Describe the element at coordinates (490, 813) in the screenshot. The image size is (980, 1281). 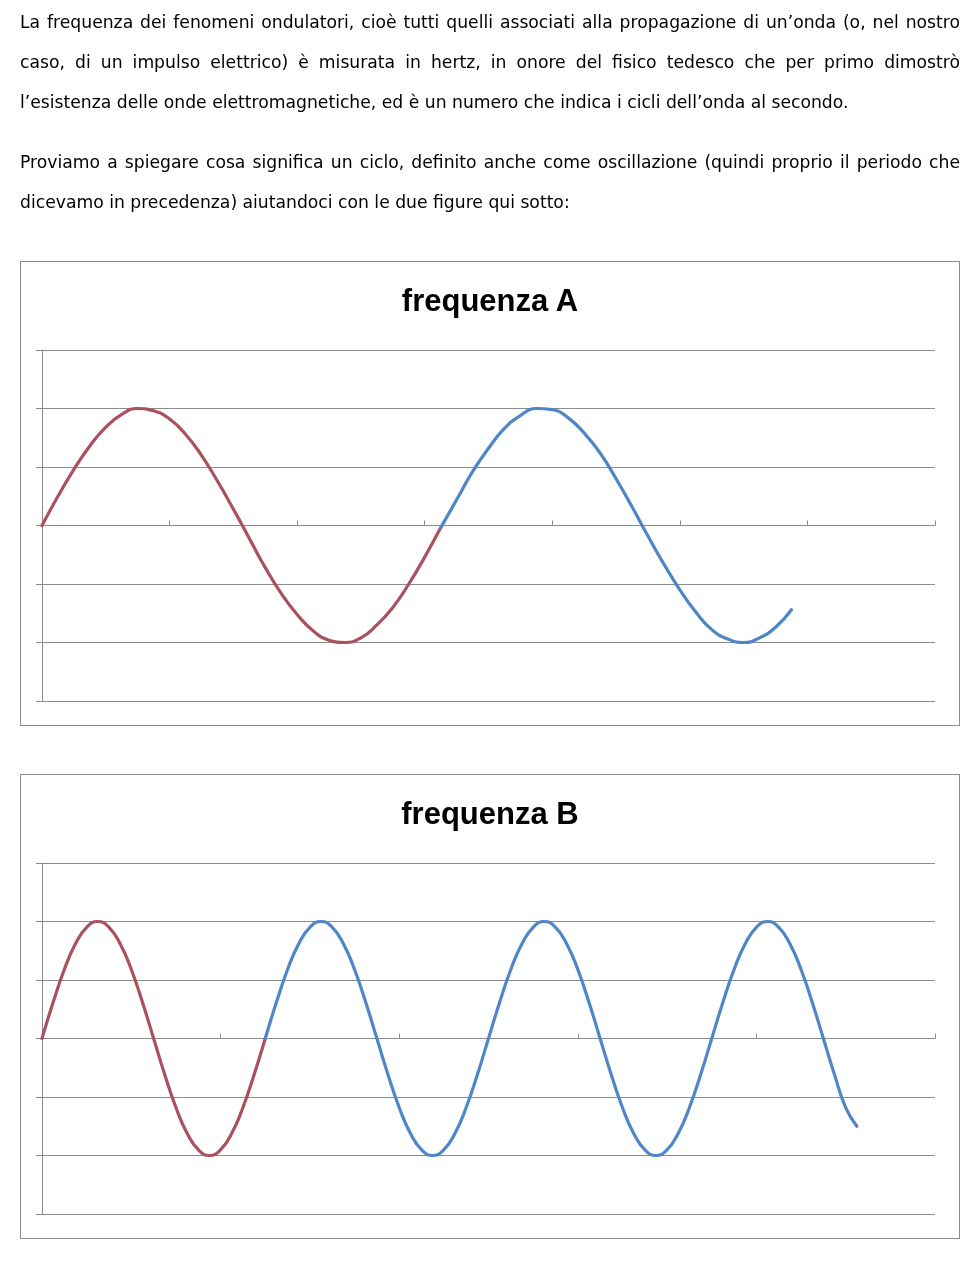
I see `chart-title: frequenza B` at that location.